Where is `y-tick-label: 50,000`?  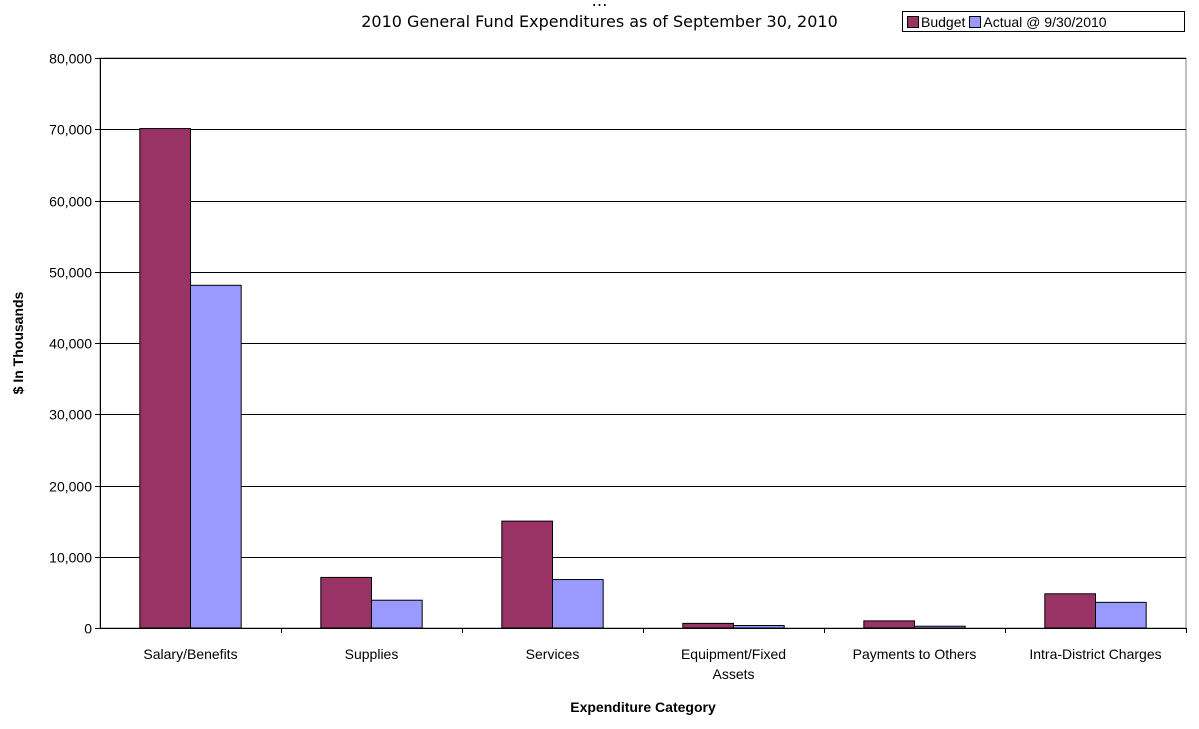
y-tick-label: 50,000 is located at coordinates (70, 273).